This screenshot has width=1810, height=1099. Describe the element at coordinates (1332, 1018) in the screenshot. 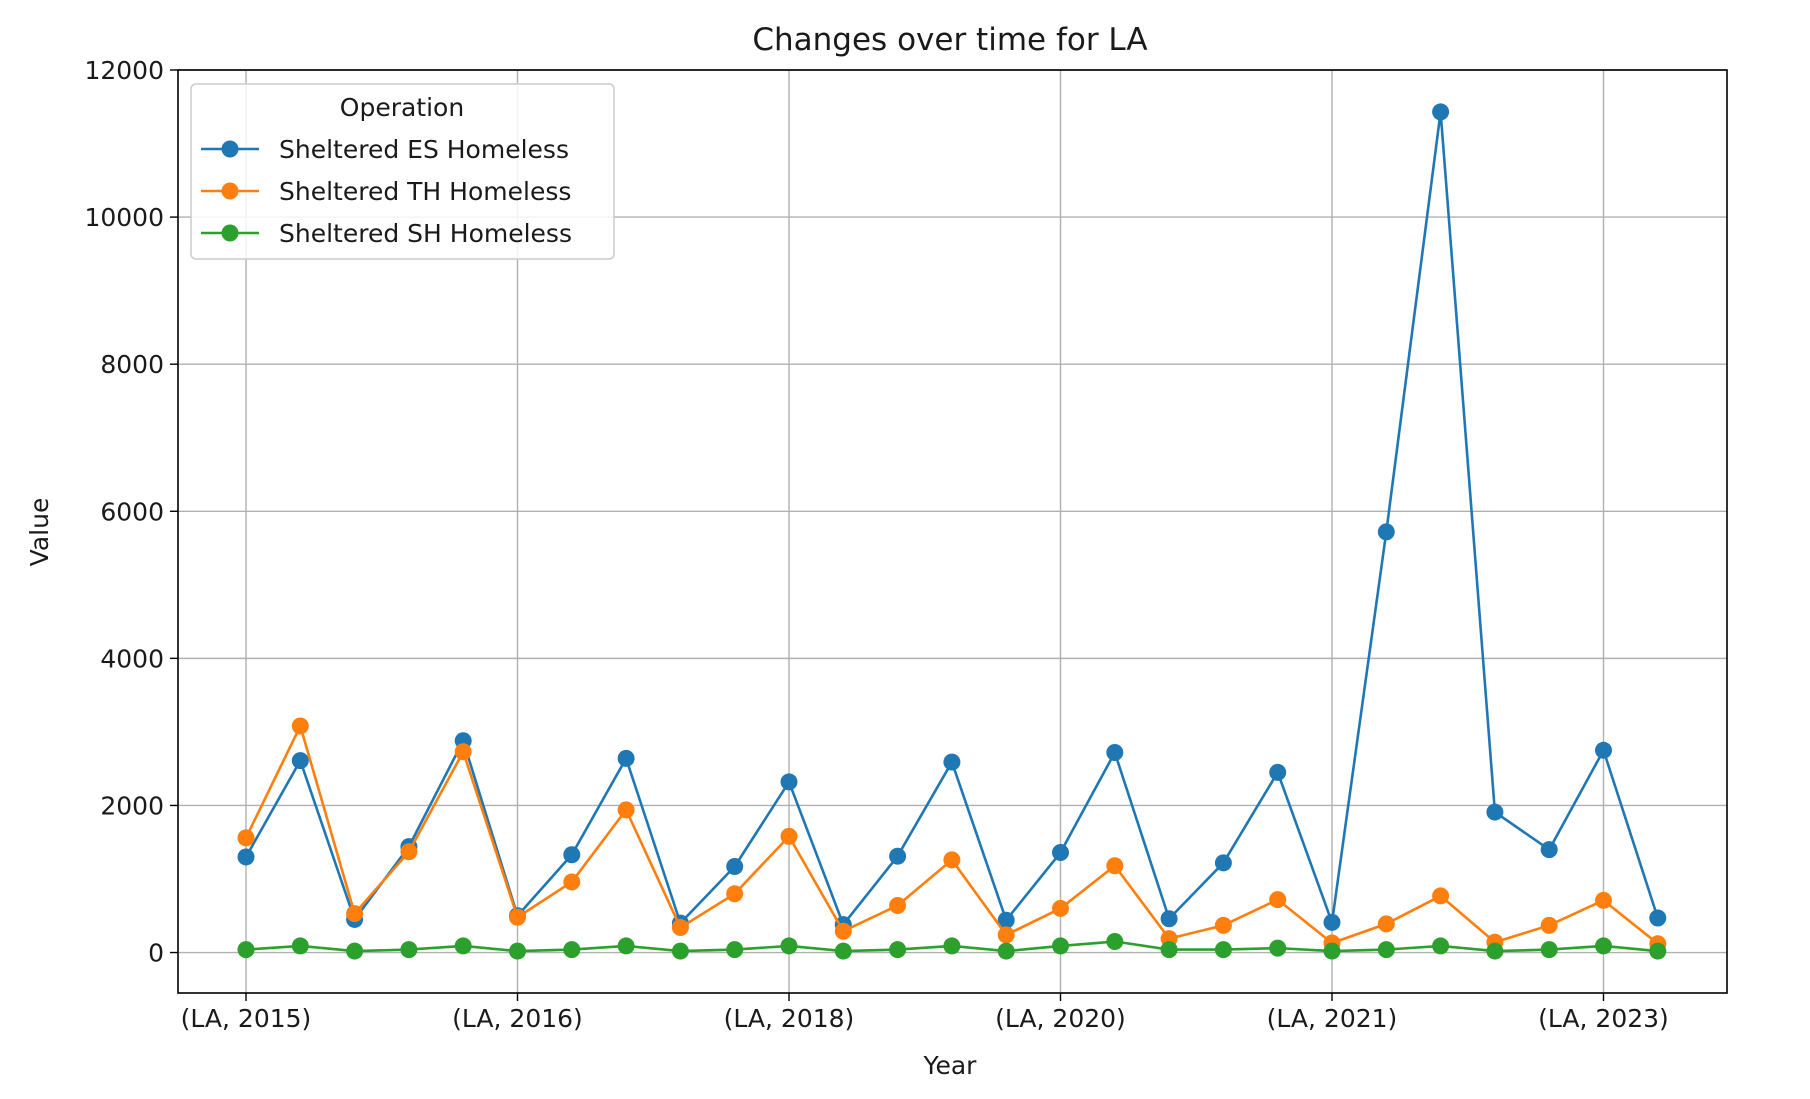

I see `x-tick-label: (LA, 2021)` at that location.